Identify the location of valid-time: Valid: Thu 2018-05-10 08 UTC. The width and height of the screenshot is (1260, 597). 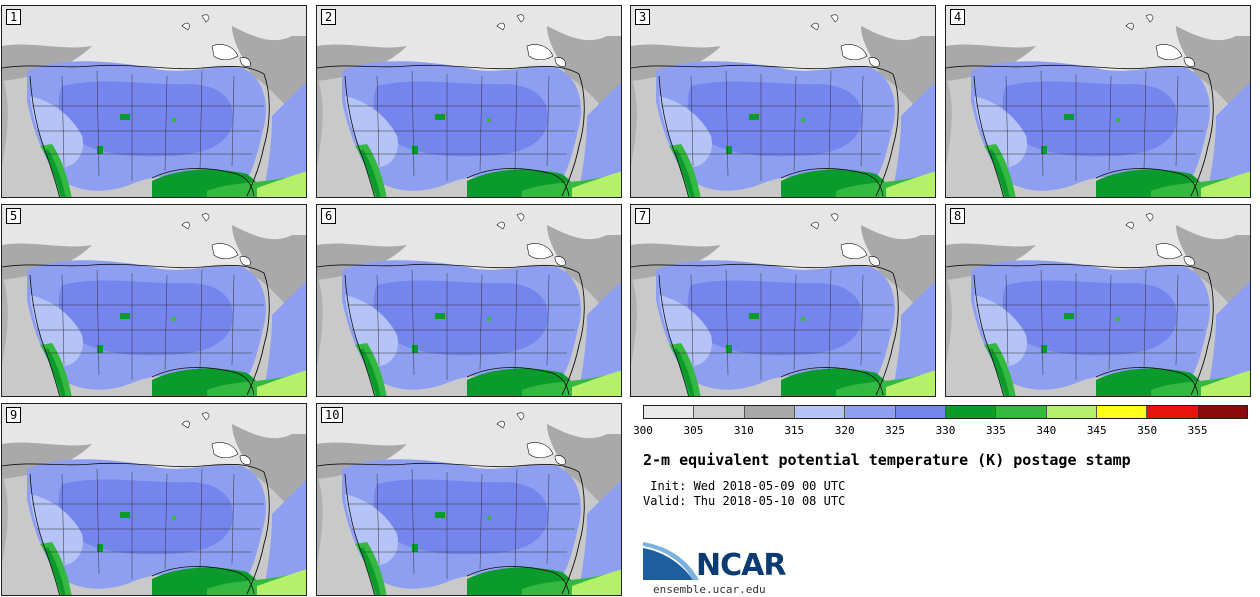
(744, 501).